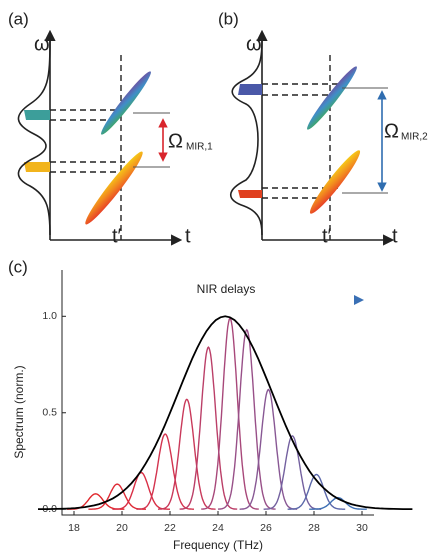 The height and width of the screenshot is (553, 431). I want to click on x-tick-label: 26, so click(266, 528).